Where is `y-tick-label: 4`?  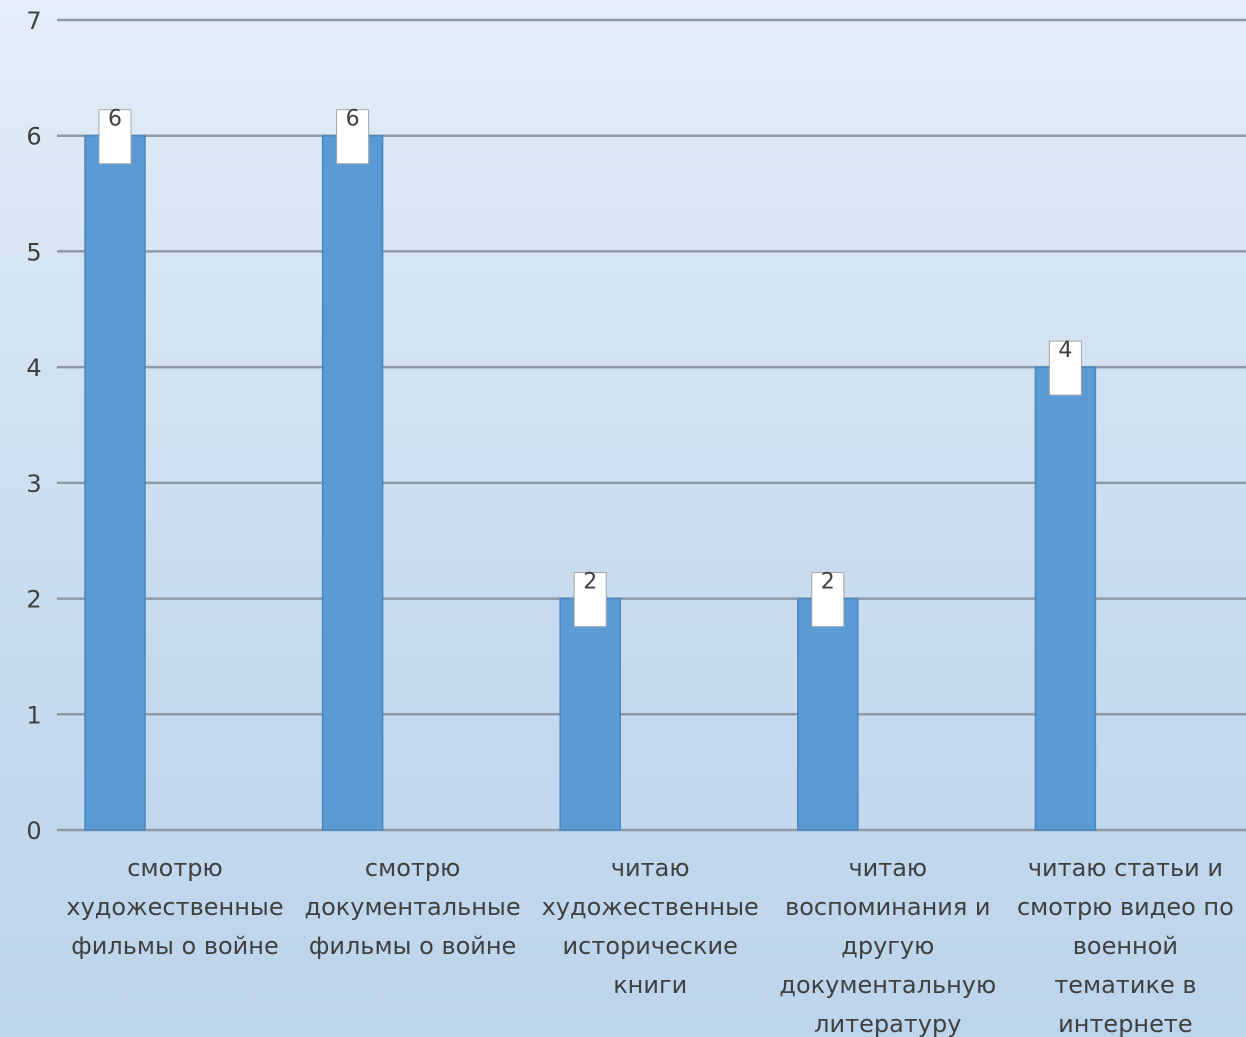
y-tick-label: 4 is located at coordinates (33, 368).